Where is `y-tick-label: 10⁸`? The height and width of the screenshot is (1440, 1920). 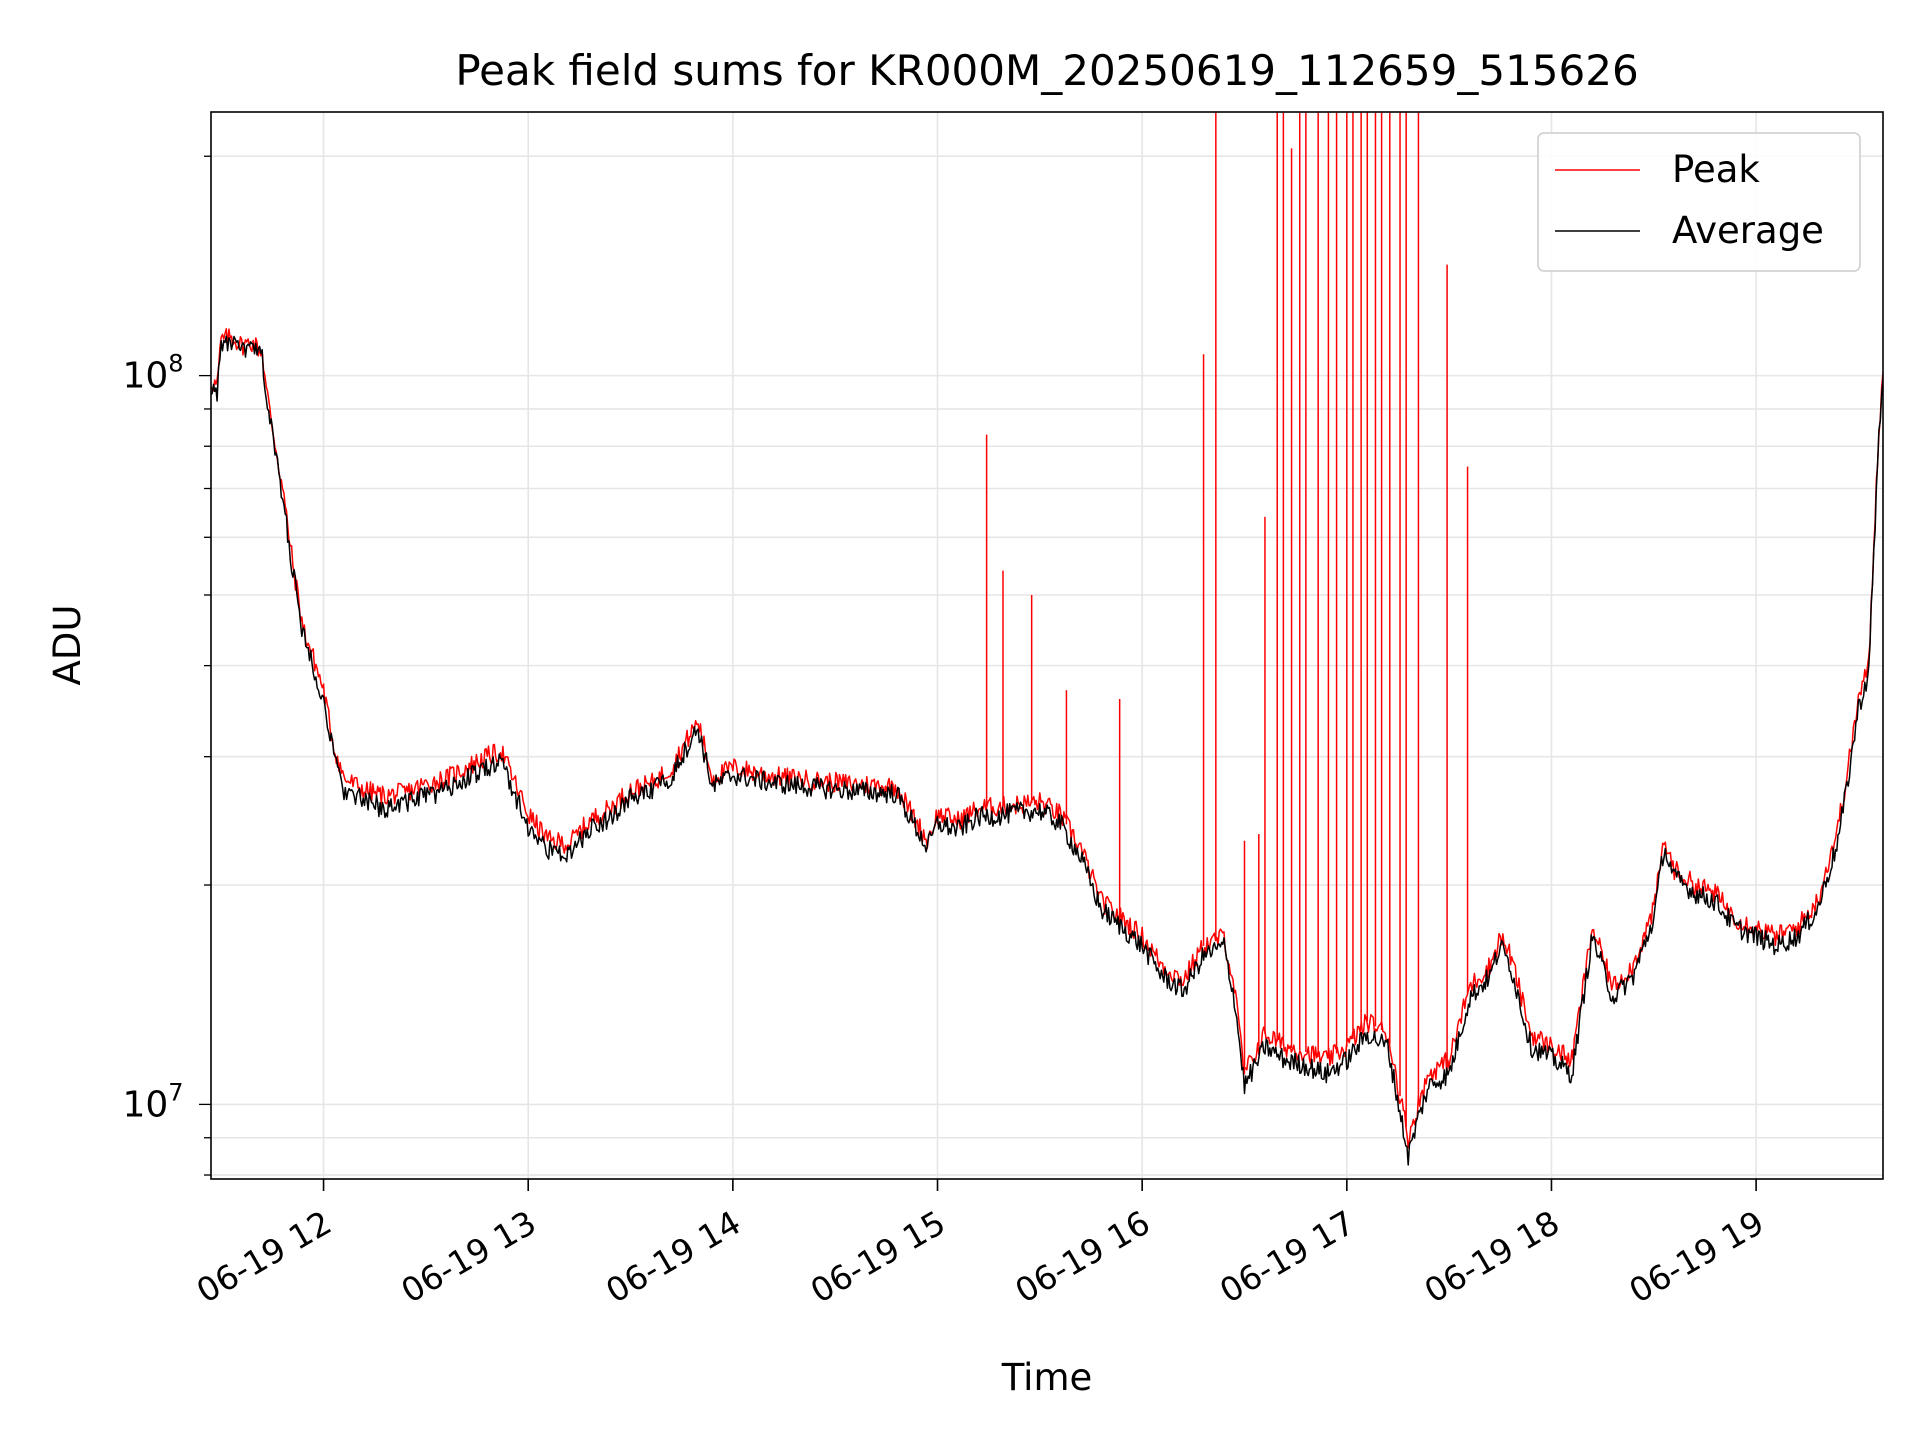 y-tick-label: 10⁸ is located at coordinates (152, 373).